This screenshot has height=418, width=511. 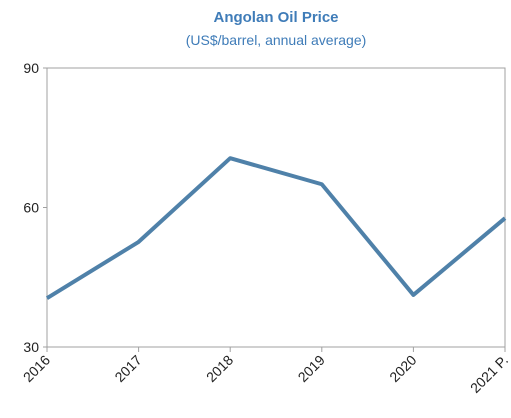 I want to click on y-tick-label: 60, so click(x=31, y=208).